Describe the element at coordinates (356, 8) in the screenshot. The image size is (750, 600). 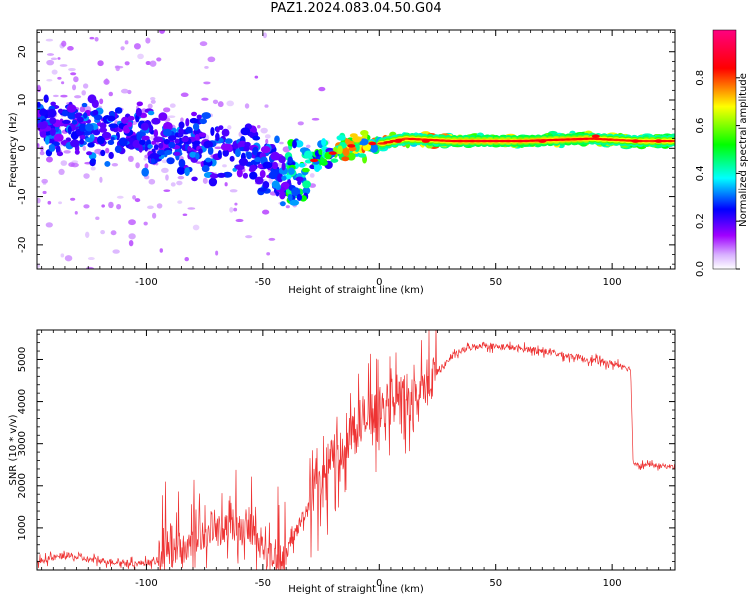
I see `chart-title: PAZ1.2024.083.04.50.G04` at that location.